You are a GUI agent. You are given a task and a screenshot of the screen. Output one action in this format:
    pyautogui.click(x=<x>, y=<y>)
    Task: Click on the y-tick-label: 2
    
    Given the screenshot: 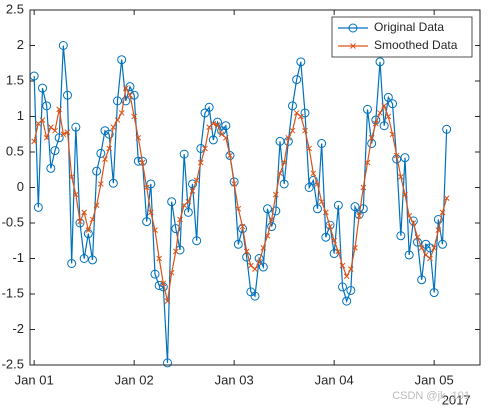 What is the action you would take?
    pyautogui.click(x=20, y=44)
    